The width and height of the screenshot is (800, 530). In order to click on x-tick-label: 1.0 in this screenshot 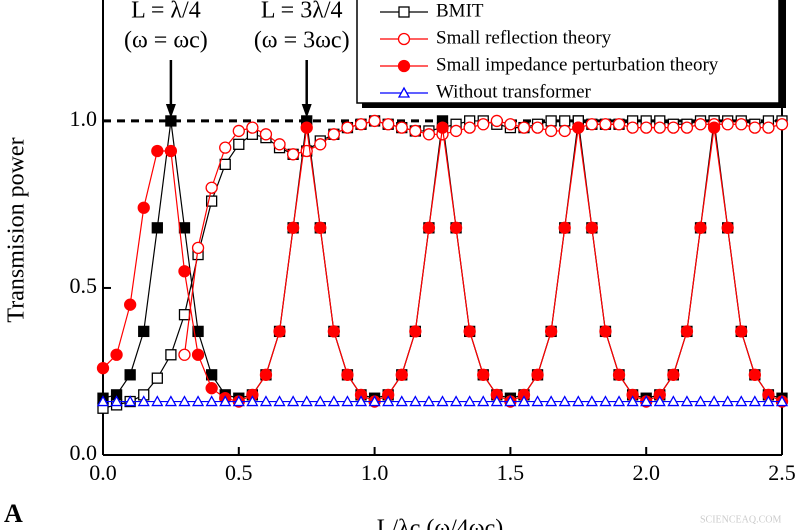, I will do `click(375, 472)`.